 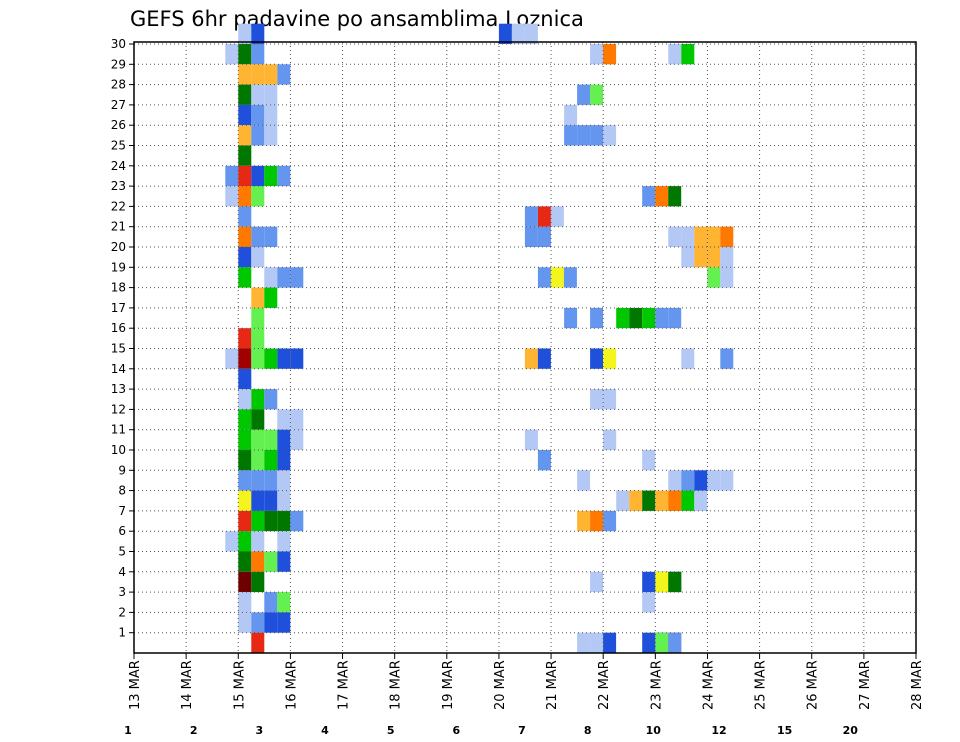 I want to click on y-tick-label: 19, so click(x=118, y=267).